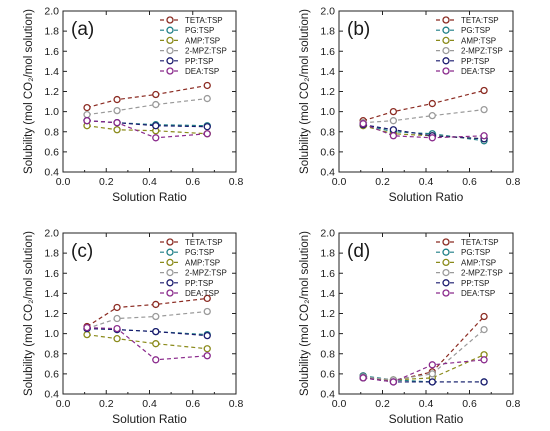 This screenshot has width=550, height=431. I want to click on x-tick-label: 0.4, so click(426, 182).